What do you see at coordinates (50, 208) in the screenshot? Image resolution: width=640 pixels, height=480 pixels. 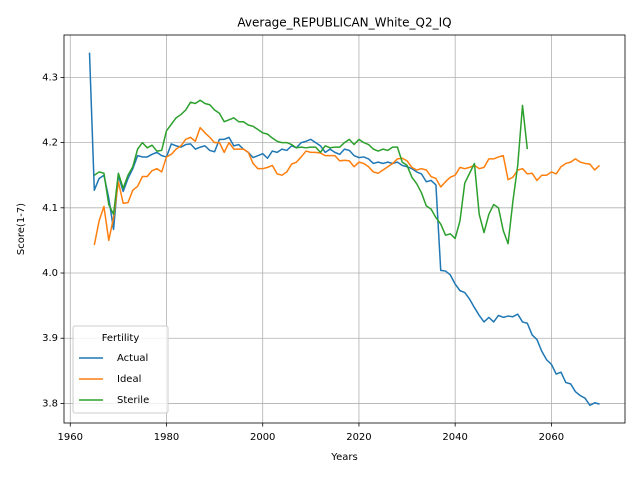 I see `y-tick-label: 4.1` at bounding box center [50, 208].